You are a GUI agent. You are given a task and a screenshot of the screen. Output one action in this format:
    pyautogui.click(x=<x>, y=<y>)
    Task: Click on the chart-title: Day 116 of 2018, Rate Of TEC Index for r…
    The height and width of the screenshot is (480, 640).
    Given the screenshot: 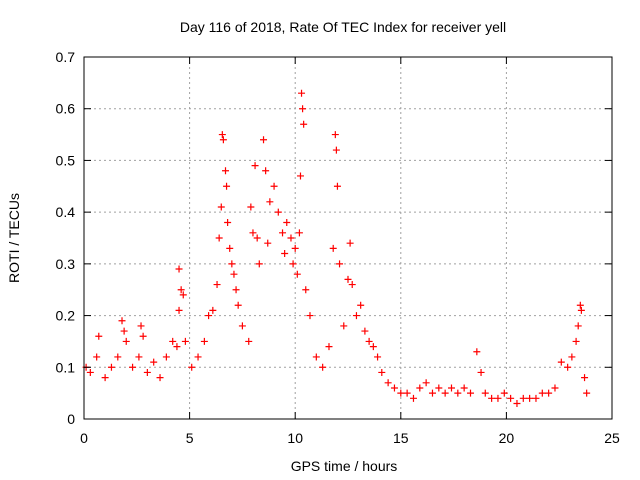 What is the action you would take?
    pyautogui.click(x=343, y=27)
    